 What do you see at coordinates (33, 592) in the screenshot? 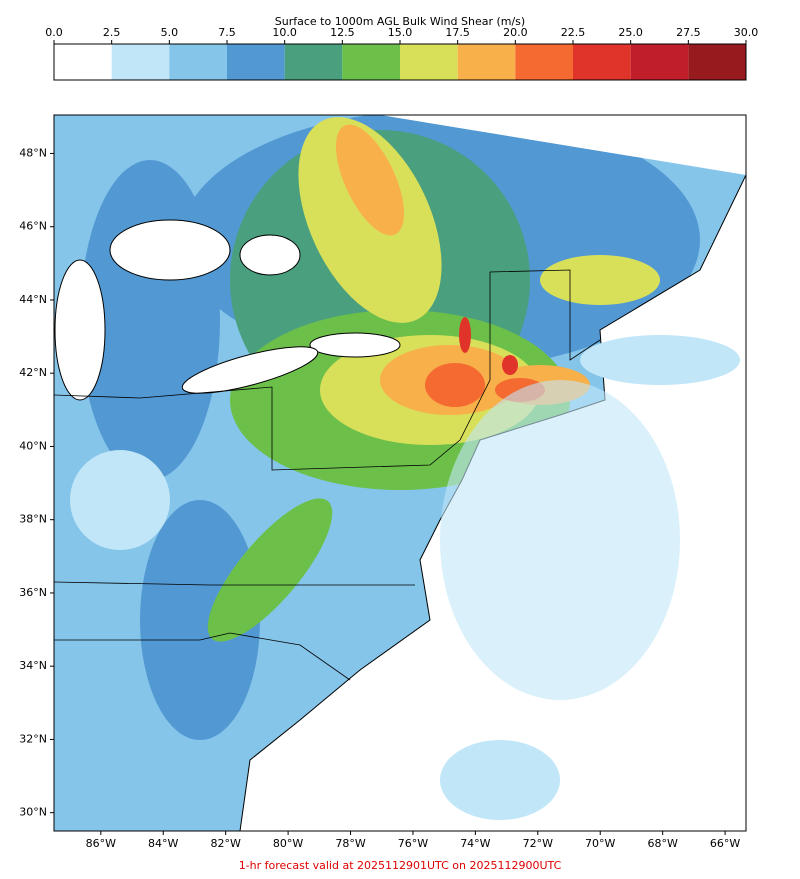
I see `y-tick-label: 36°N` at bounding box center [33, 592].